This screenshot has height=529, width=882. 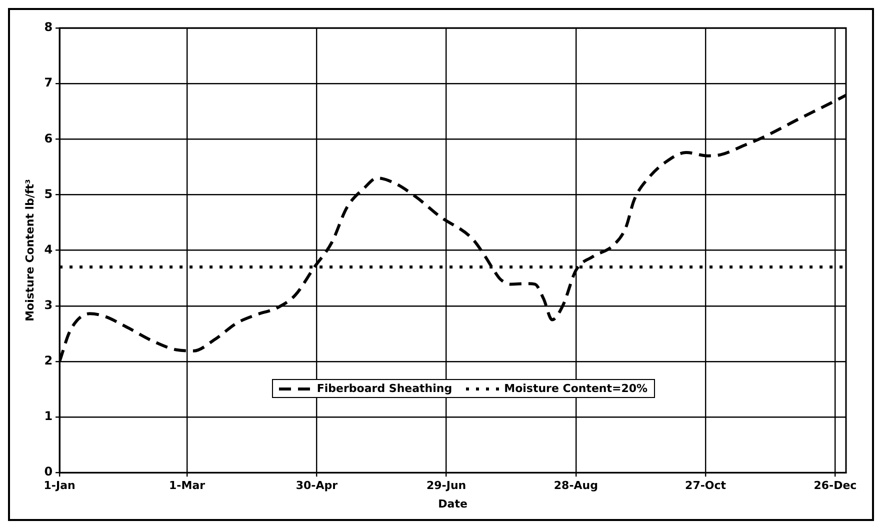 I want to click on y-tick-label: 1, so click(x=48, y=416).